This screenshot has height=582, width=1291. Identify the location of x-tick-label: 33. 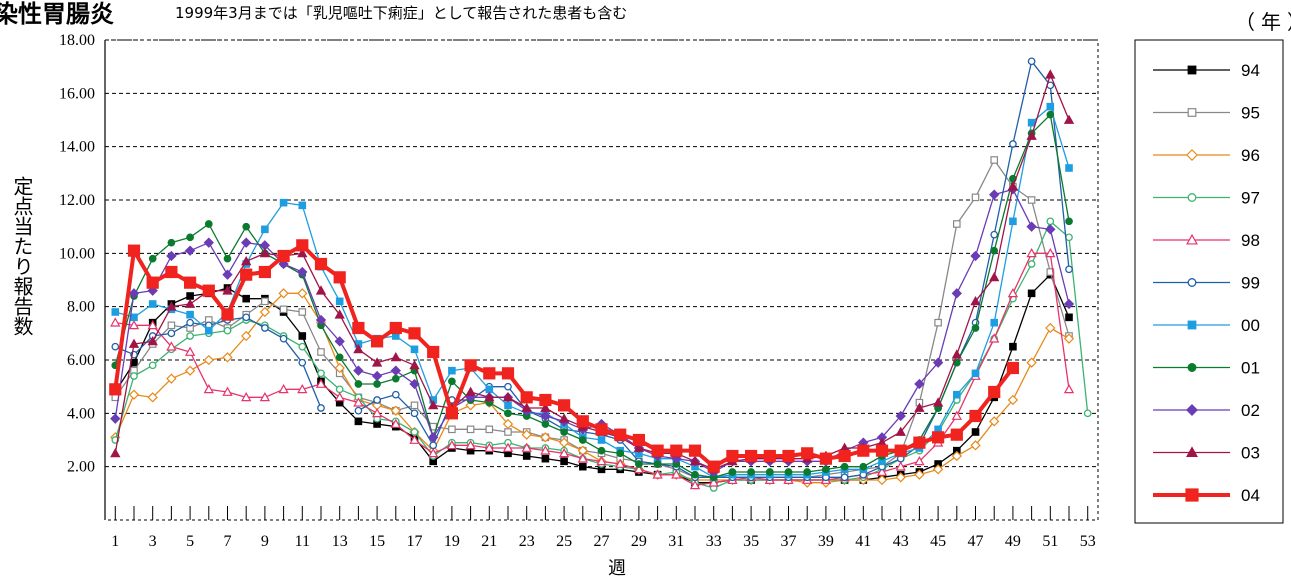
(714, 541).